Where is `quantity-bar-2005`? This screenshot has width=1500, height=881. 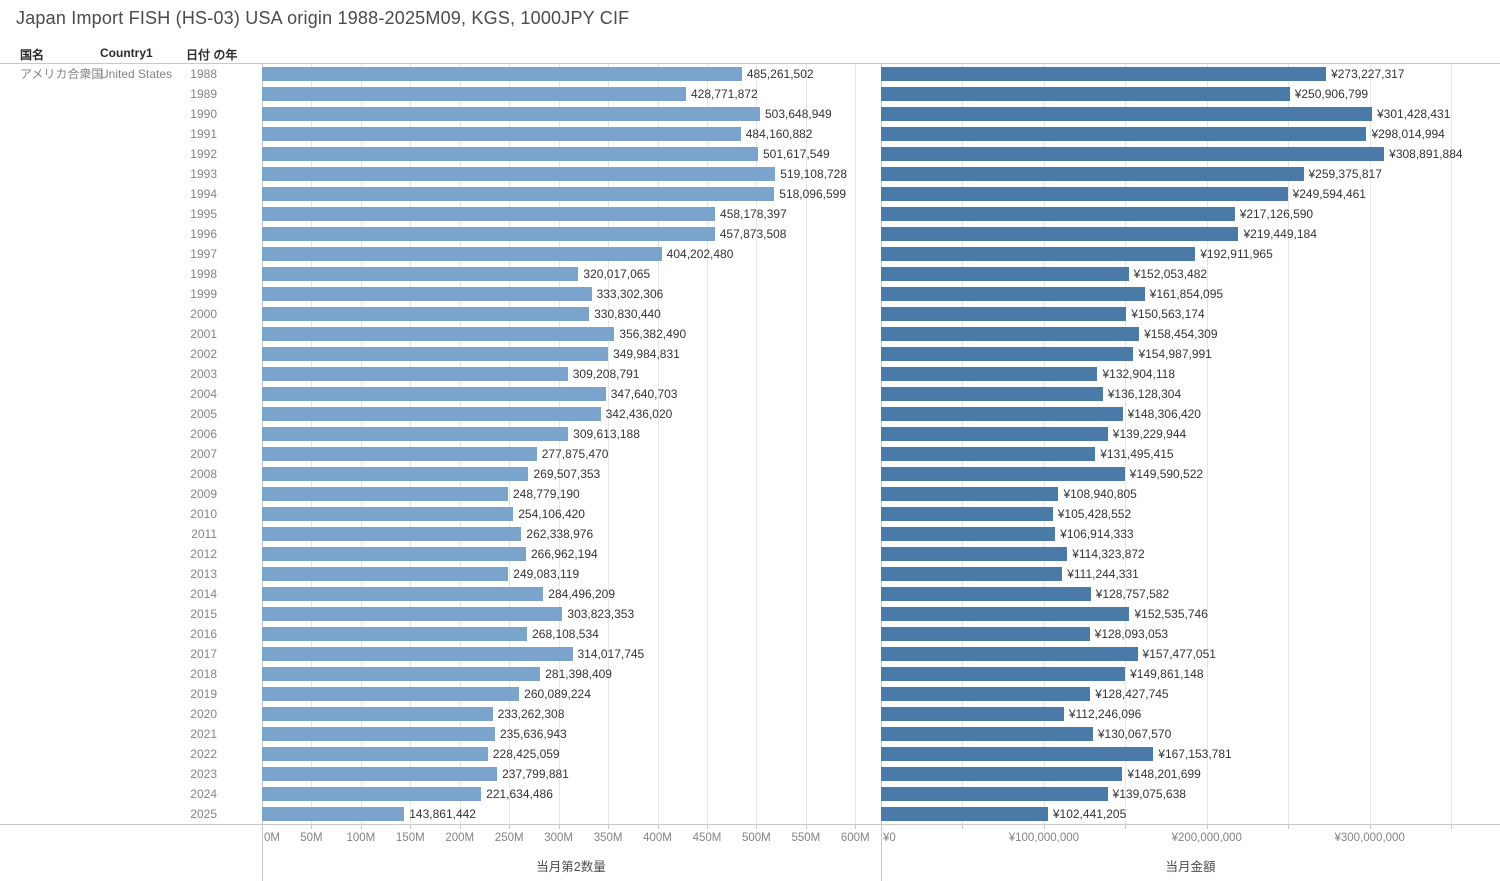 quantity-bar-2005 is located at coordinates (431, 414).